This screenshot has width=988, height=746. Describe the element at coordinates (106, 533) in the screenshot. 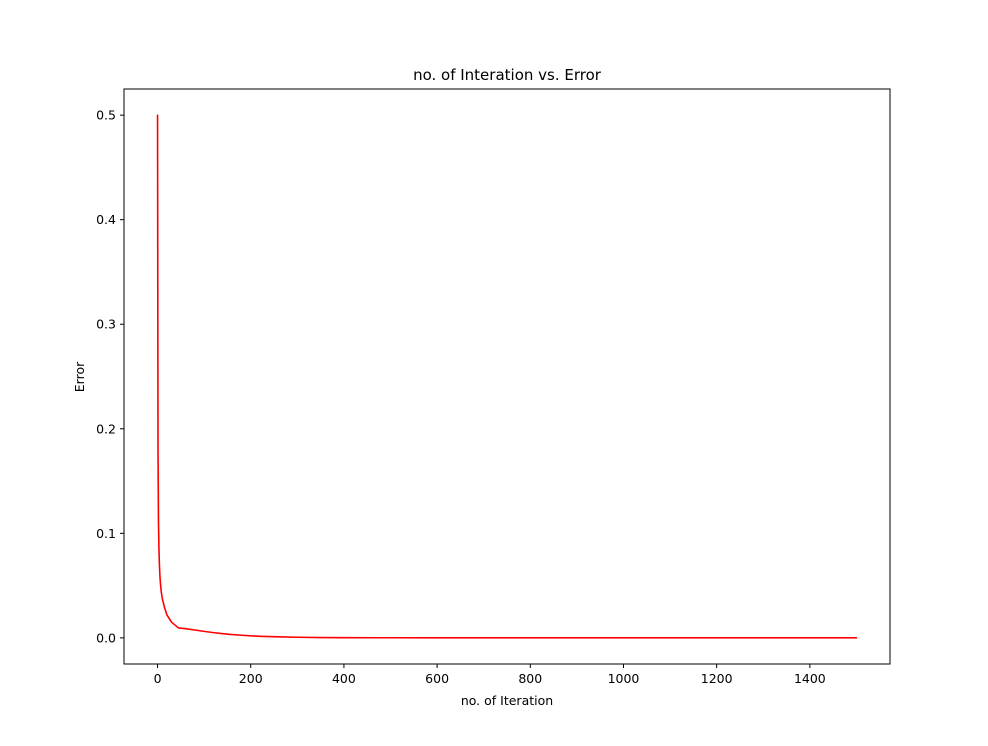

I see `y-tick-label: 0.1` at that location.